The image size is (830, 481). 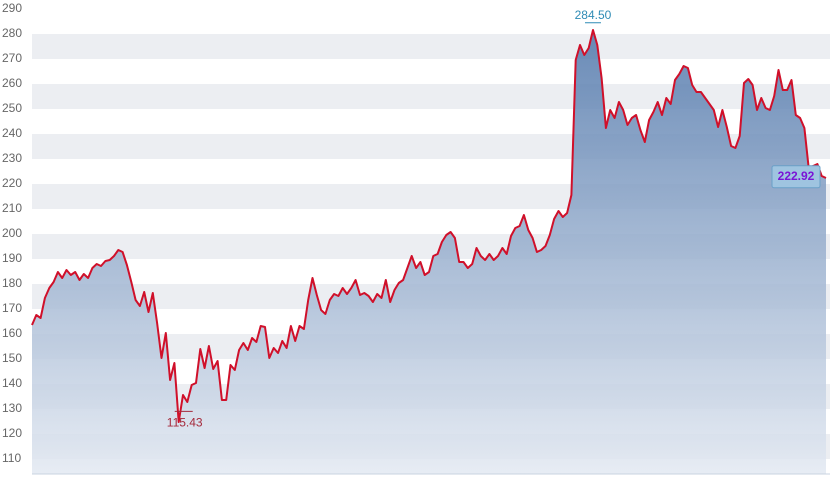 What do you see at coordinates (12, 258) in the screenshot?
I see `y-tick-label: 190` at bounding box center [12, 258].